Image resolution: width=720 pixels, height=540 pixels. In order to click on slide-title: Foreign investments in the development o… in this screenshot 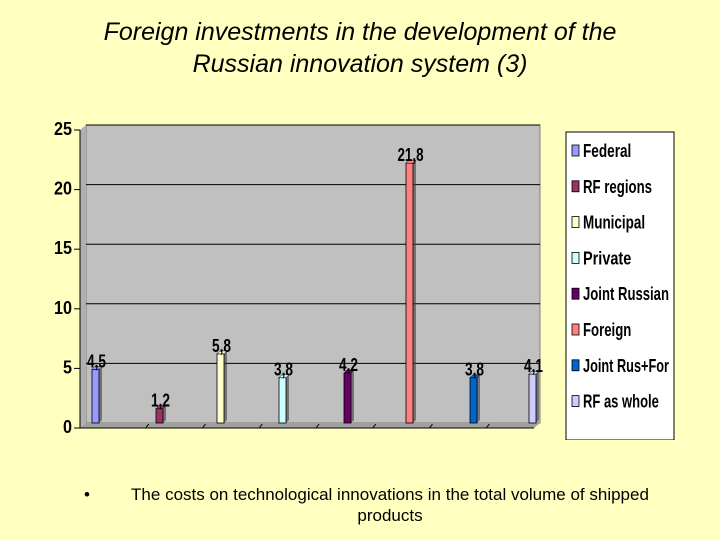, I will do `click(360, 48)`.